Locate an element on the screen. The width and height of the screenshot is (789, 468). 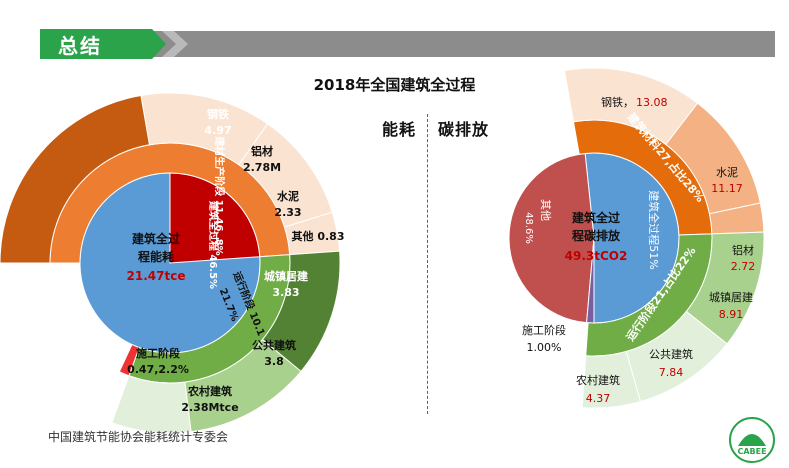
energy-center-line1: 建筑全过 is located at coordinates (155, 238).